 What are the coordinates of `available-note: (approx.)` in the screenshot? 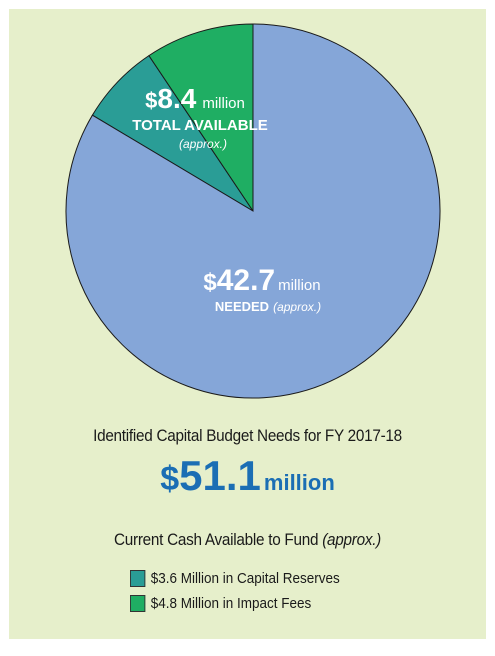 It's located at (203, 144).